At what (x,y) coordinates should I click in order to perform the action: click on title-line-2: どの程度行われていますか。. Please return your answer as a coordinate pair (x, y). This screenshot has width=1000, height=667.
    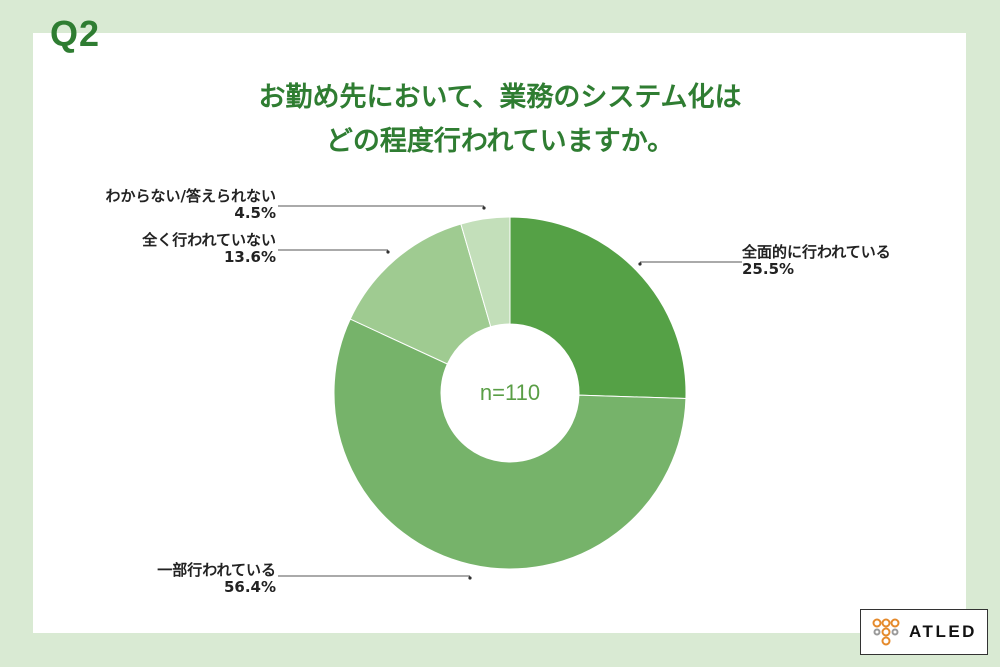
    Looking at the image, I should click on (500, 141).